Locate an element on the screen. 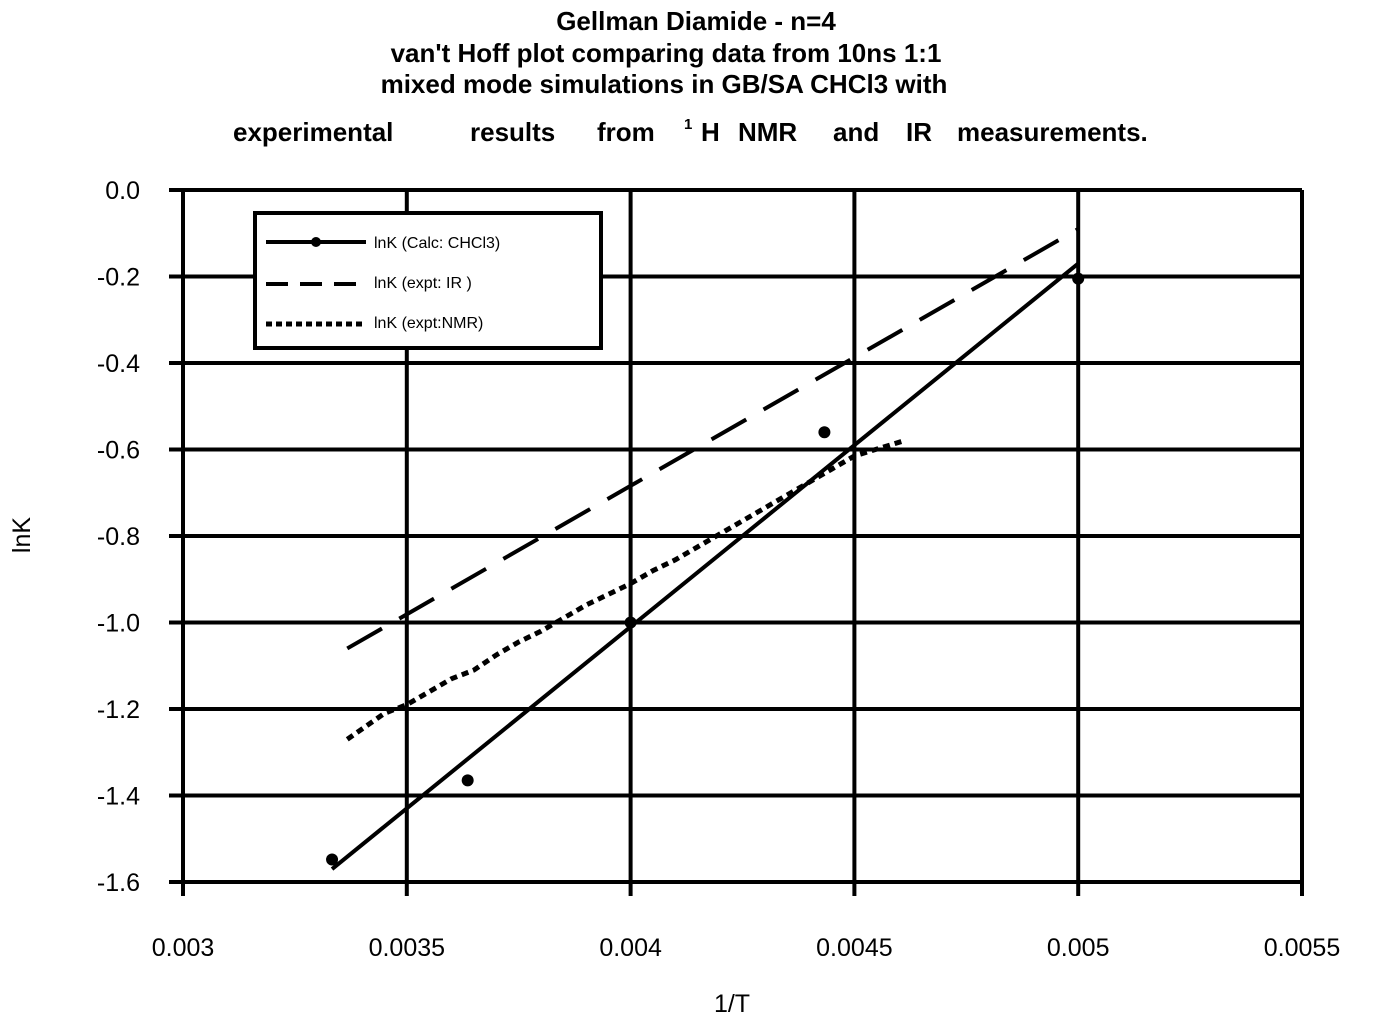 The image size is (1390, 1022). title-superscript: 1 is located at coordinates (688, 124).